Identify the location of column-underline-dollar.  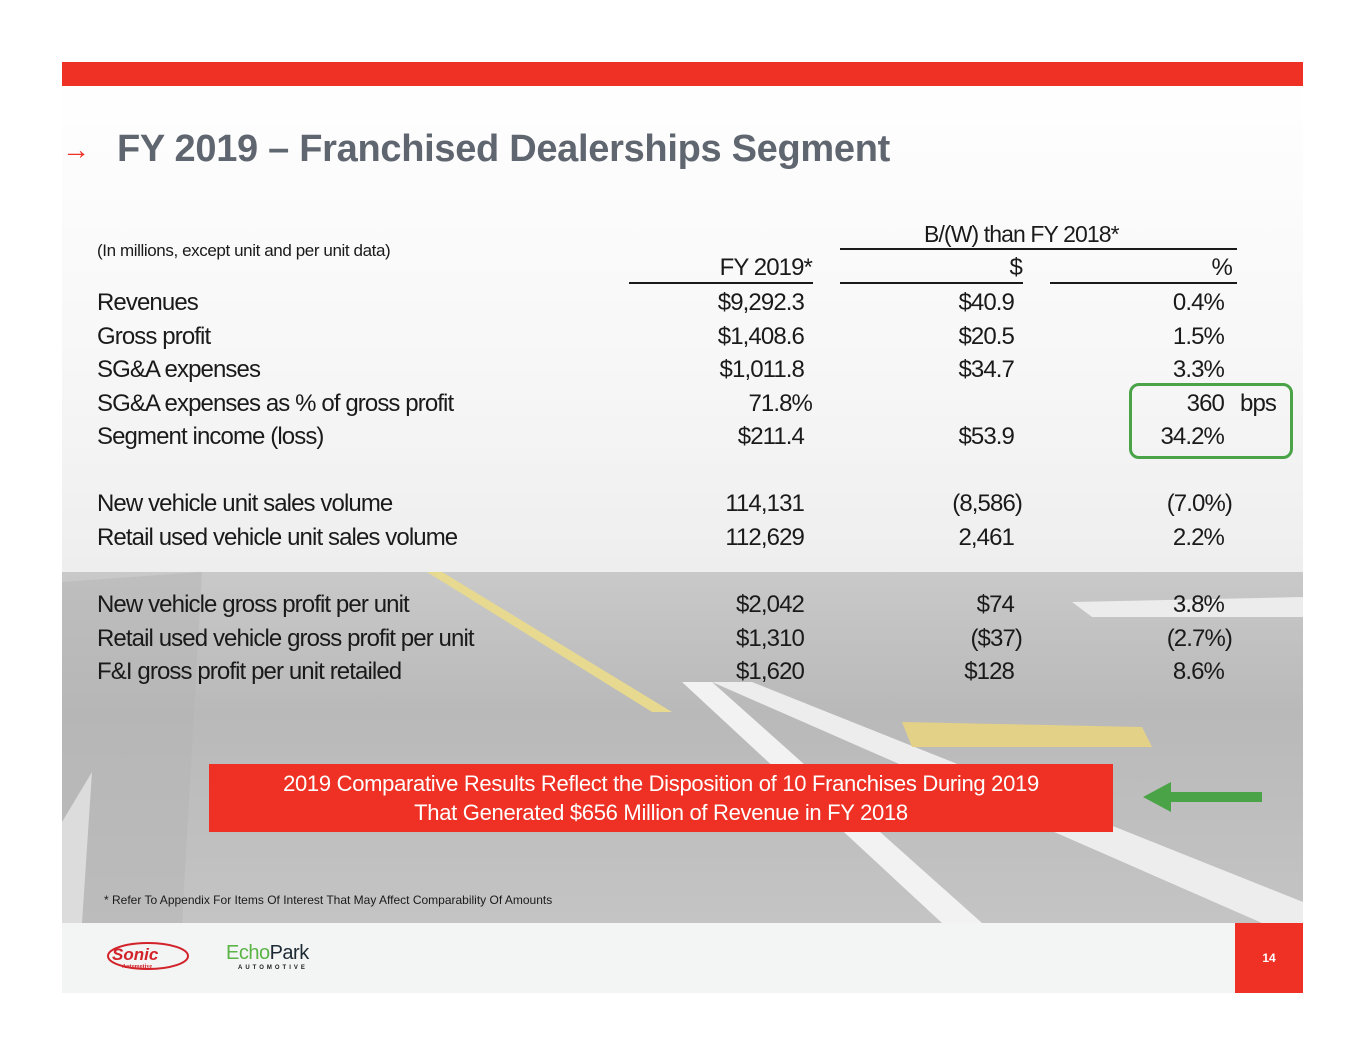
(931, 283).